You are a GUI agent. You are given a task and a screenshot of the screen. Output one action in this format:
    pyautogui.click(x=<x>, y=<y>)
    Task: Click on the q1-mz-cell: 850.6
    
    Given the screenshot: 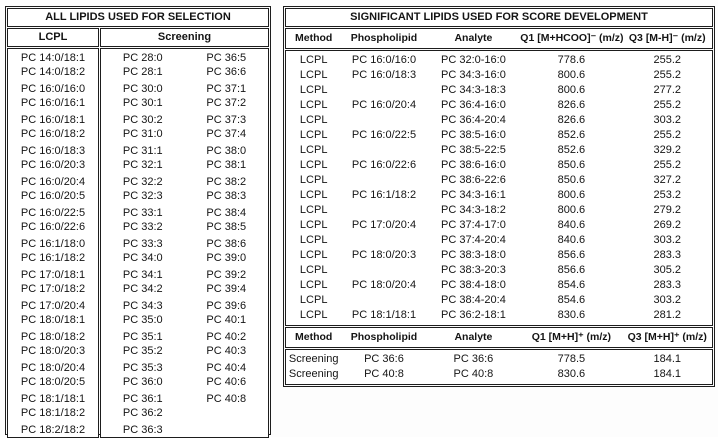 What is the action you would take?
    pyautogui.click(x=571, y=180)
    